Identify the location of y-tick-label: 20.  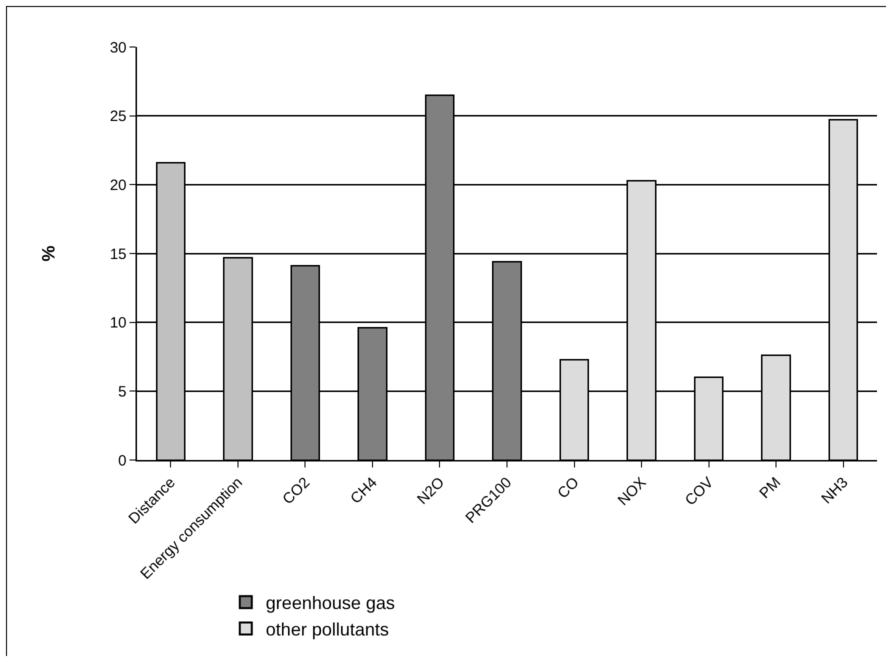
(118, 185).